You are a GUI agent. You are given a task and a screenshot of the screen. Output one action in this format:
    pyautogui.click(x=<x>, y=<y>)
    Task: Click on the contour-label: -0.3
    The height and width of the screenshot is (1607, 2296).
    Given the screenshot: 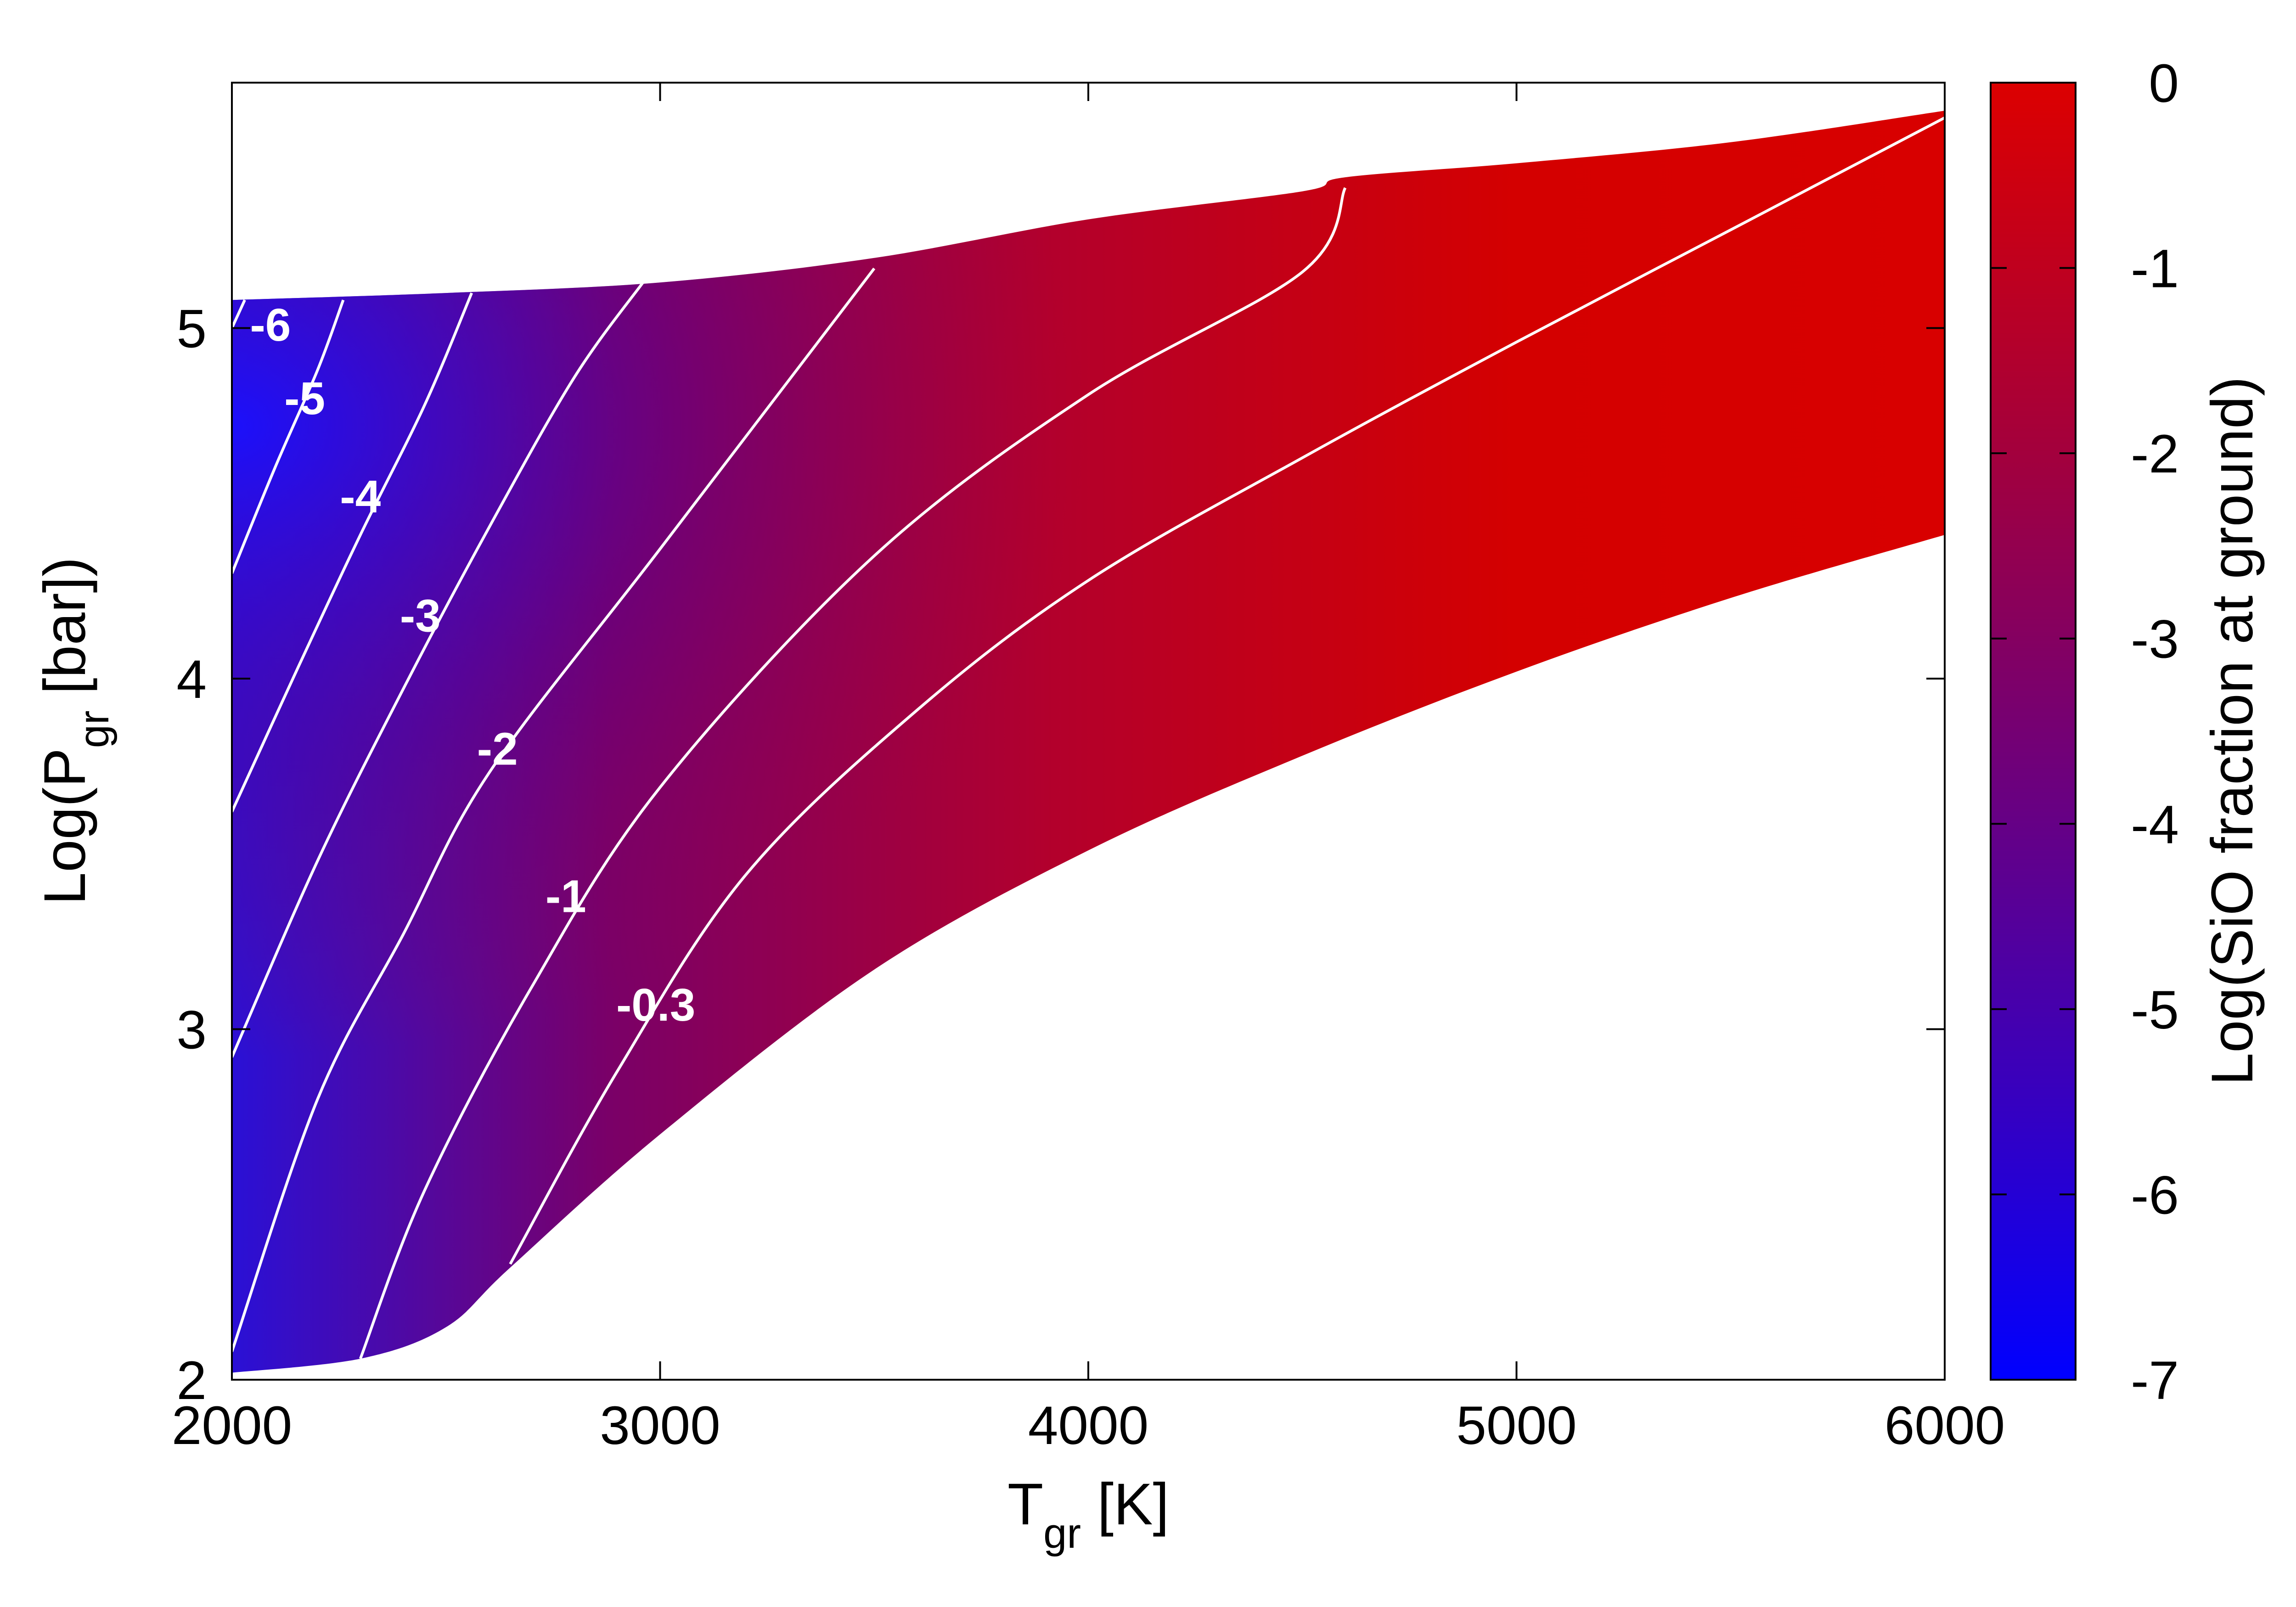 What is the action you would take?
    pyautogui.click(x=655, y=1005)
    